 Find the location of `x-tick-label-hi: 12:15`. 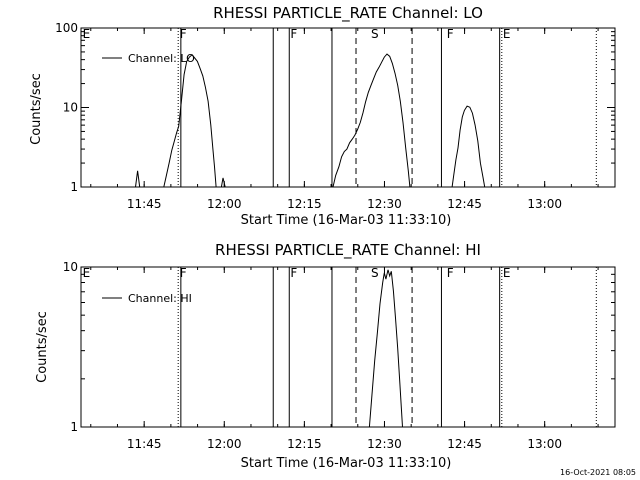

x-tick-label-hi: 12:15 is located at coordinates (304, 444).